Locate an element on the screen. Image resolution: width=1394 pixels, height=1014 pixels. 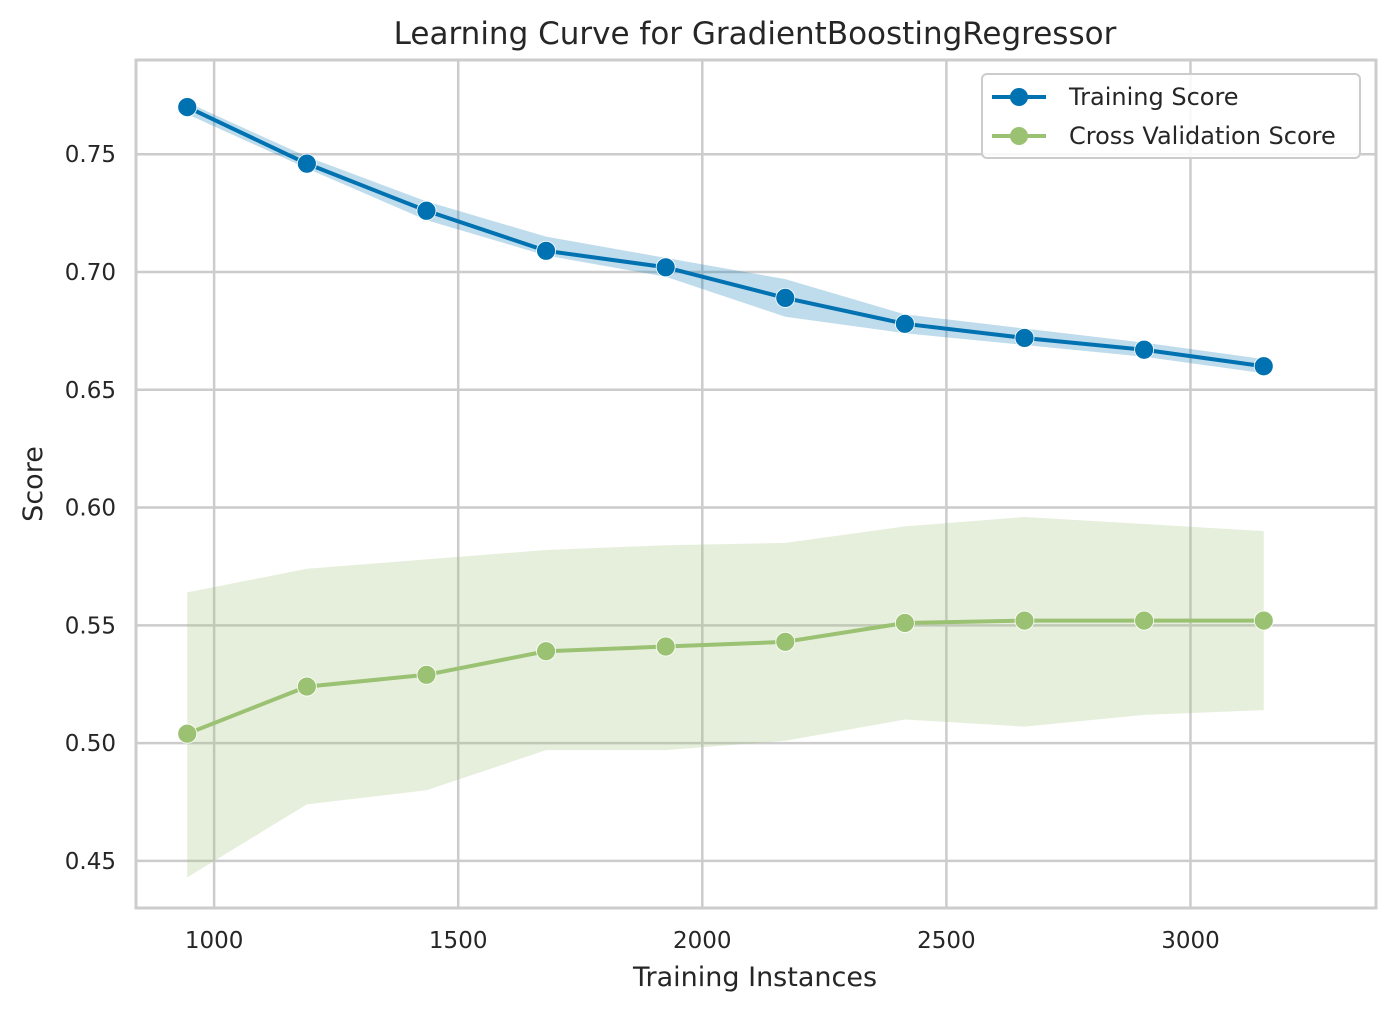
y-tick-label: 0.65 is located at coordinates (90, 391).